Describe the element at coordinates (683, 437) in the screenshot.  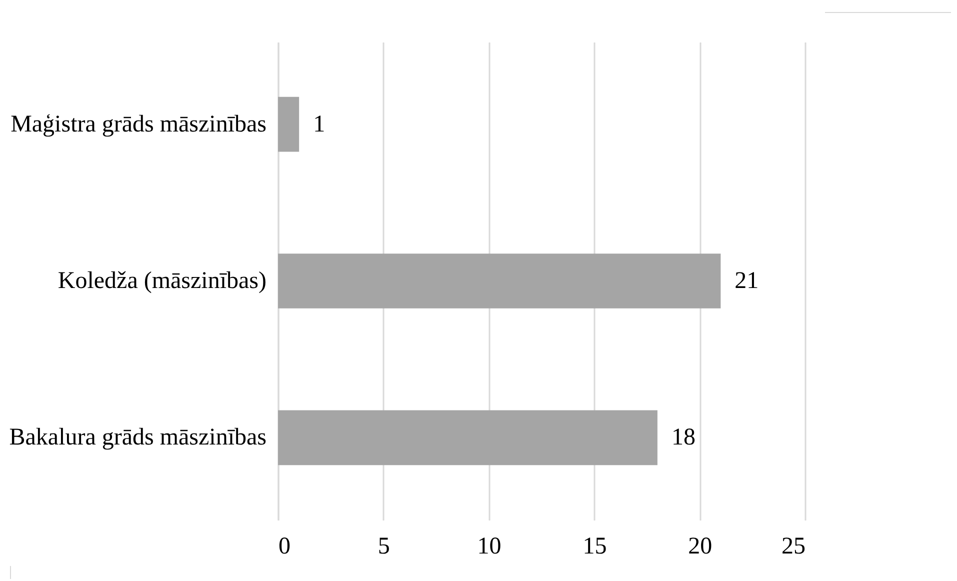
I see `data-label: 18` at that location.